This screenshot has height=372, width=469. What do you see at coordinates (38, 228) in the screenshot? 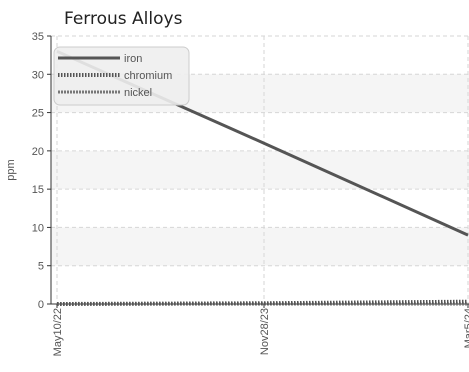
I see `y-tick-label: 10` at bounding box center [38, 228].